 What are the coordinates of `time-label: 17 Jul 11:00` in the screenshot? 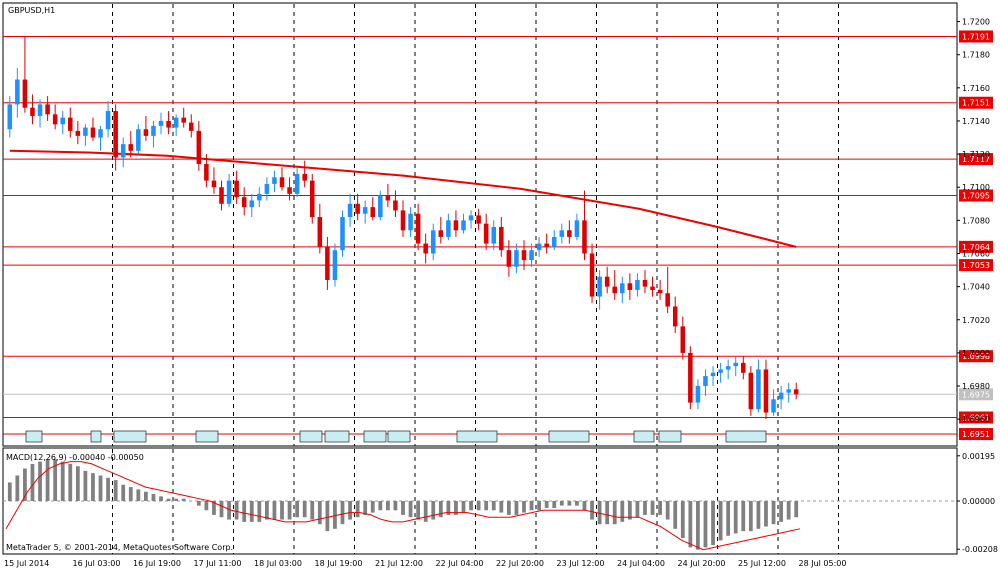 It's located at (218, 563).